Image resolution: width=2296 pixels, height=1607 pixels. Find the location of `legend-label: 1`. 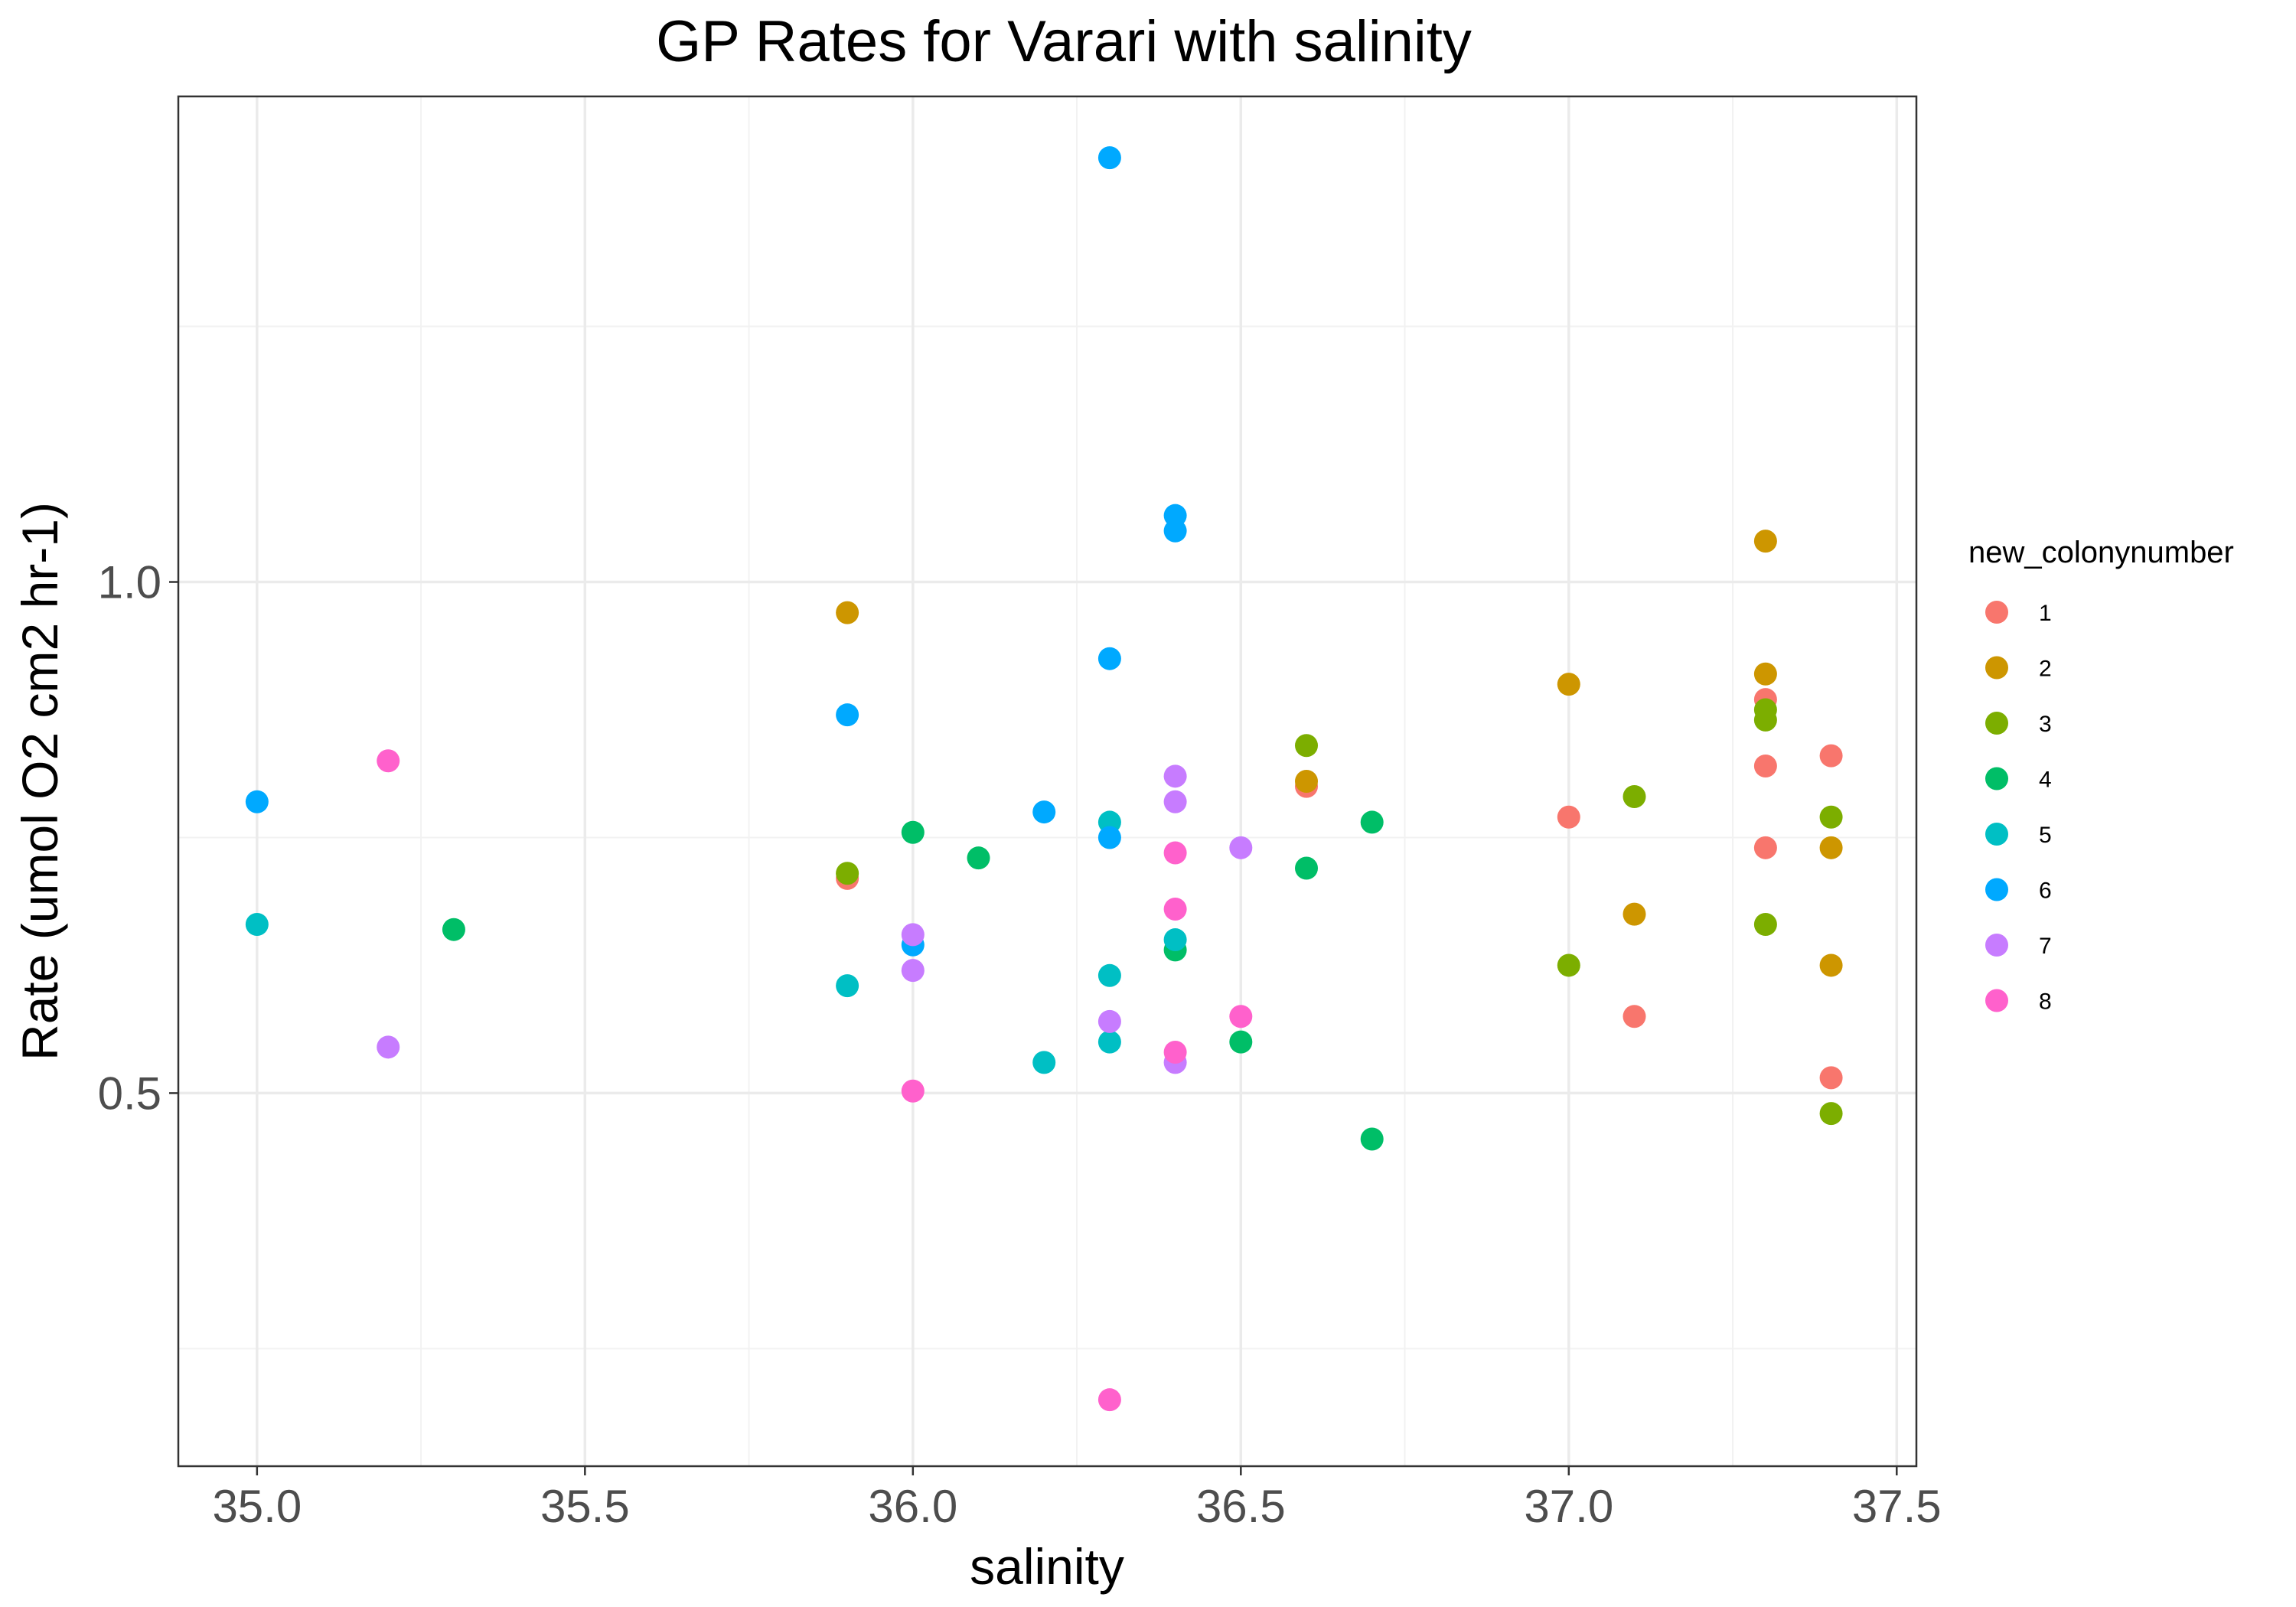

legend-label: 1 is located at coordinates (2045, 613).